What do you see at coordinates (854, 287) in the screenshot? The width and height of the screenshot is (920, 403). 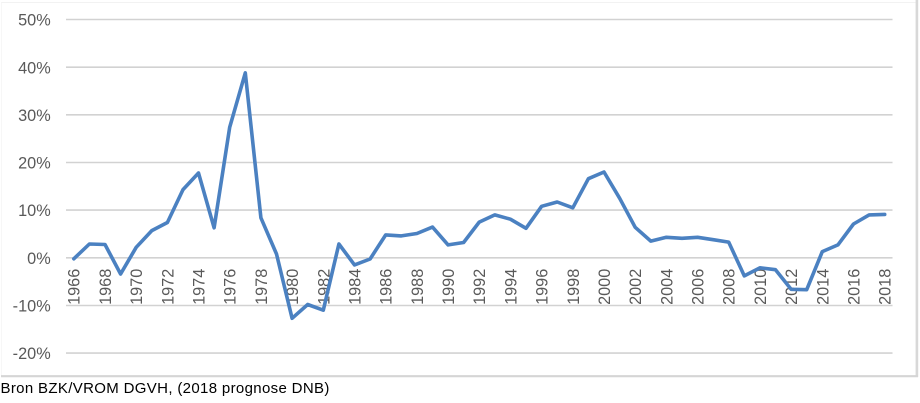 I see `svg-text: 2016` at bounding box center [854, 287].